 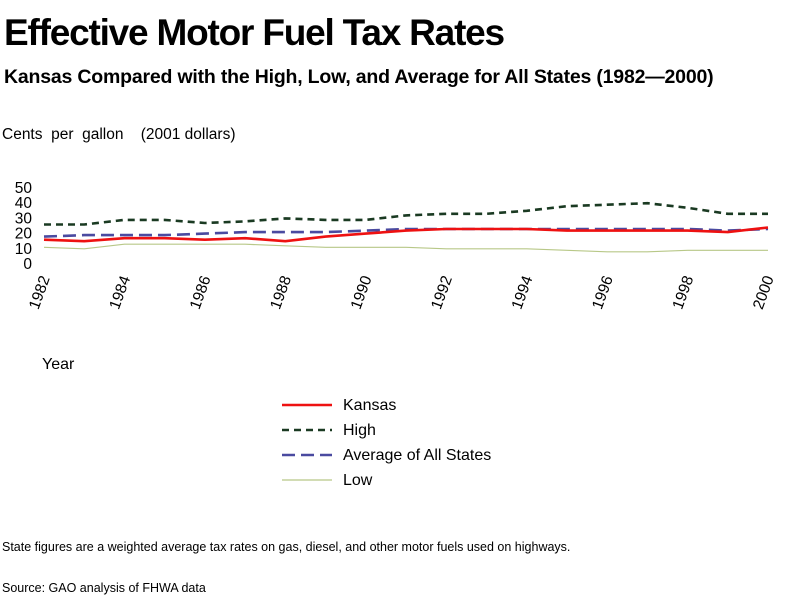 I want to click on x-tick-label: 1994, so click(x=523, y=292).